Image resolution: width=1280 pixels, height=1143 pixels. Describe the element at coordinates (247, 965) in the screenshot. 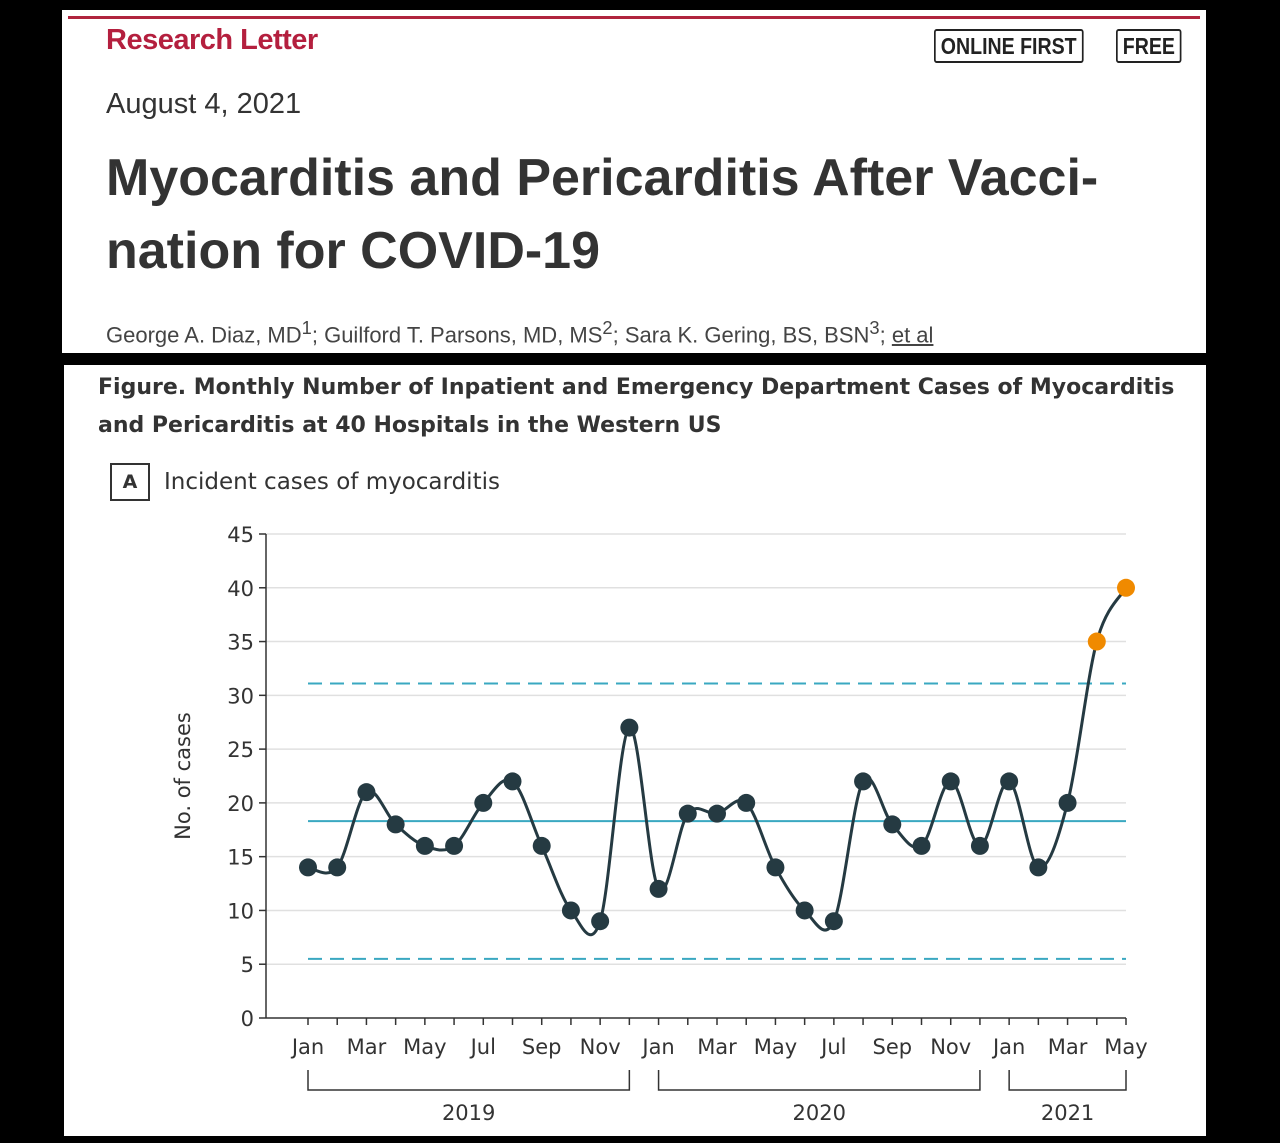

I see `y-tick-label: 5` at that location.